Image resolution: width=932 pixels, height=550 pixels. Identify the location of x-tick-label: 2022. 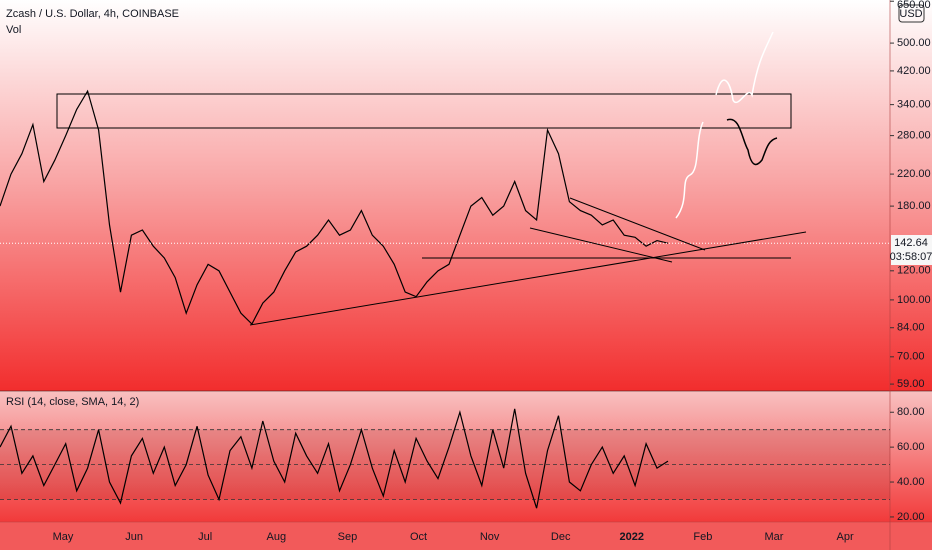
(632, 537).